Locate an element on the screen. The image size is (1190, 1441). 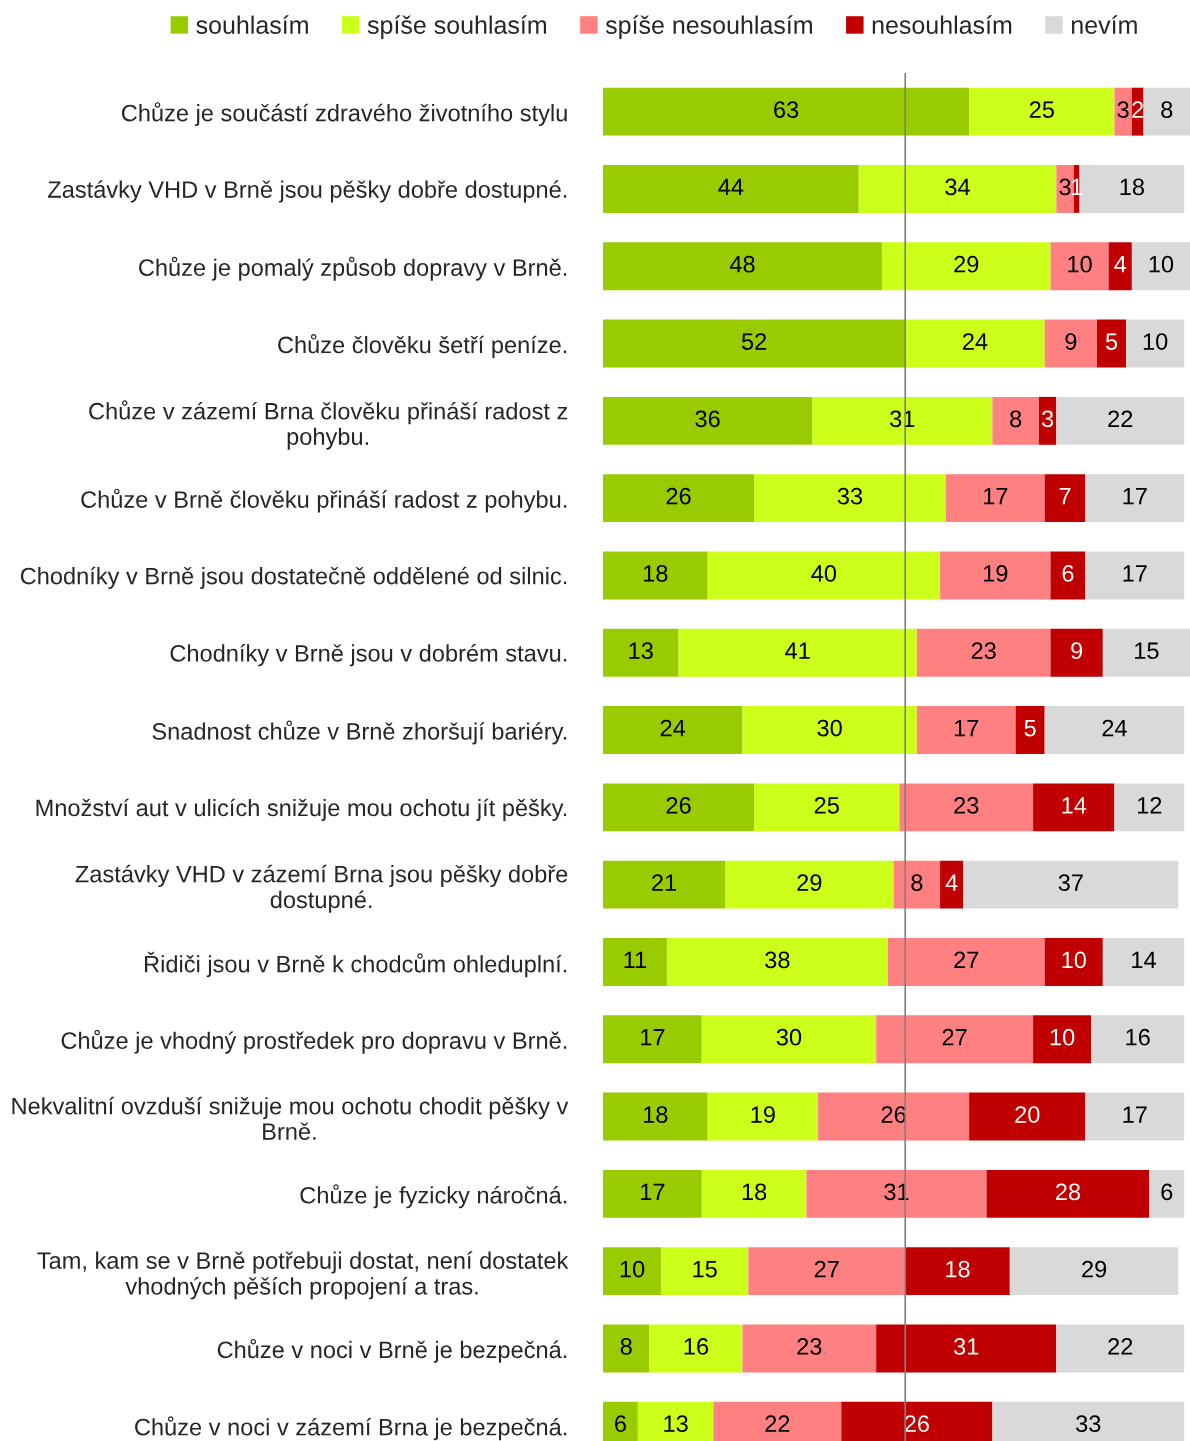
data-label: 34 is located at coordinates (957, 187).